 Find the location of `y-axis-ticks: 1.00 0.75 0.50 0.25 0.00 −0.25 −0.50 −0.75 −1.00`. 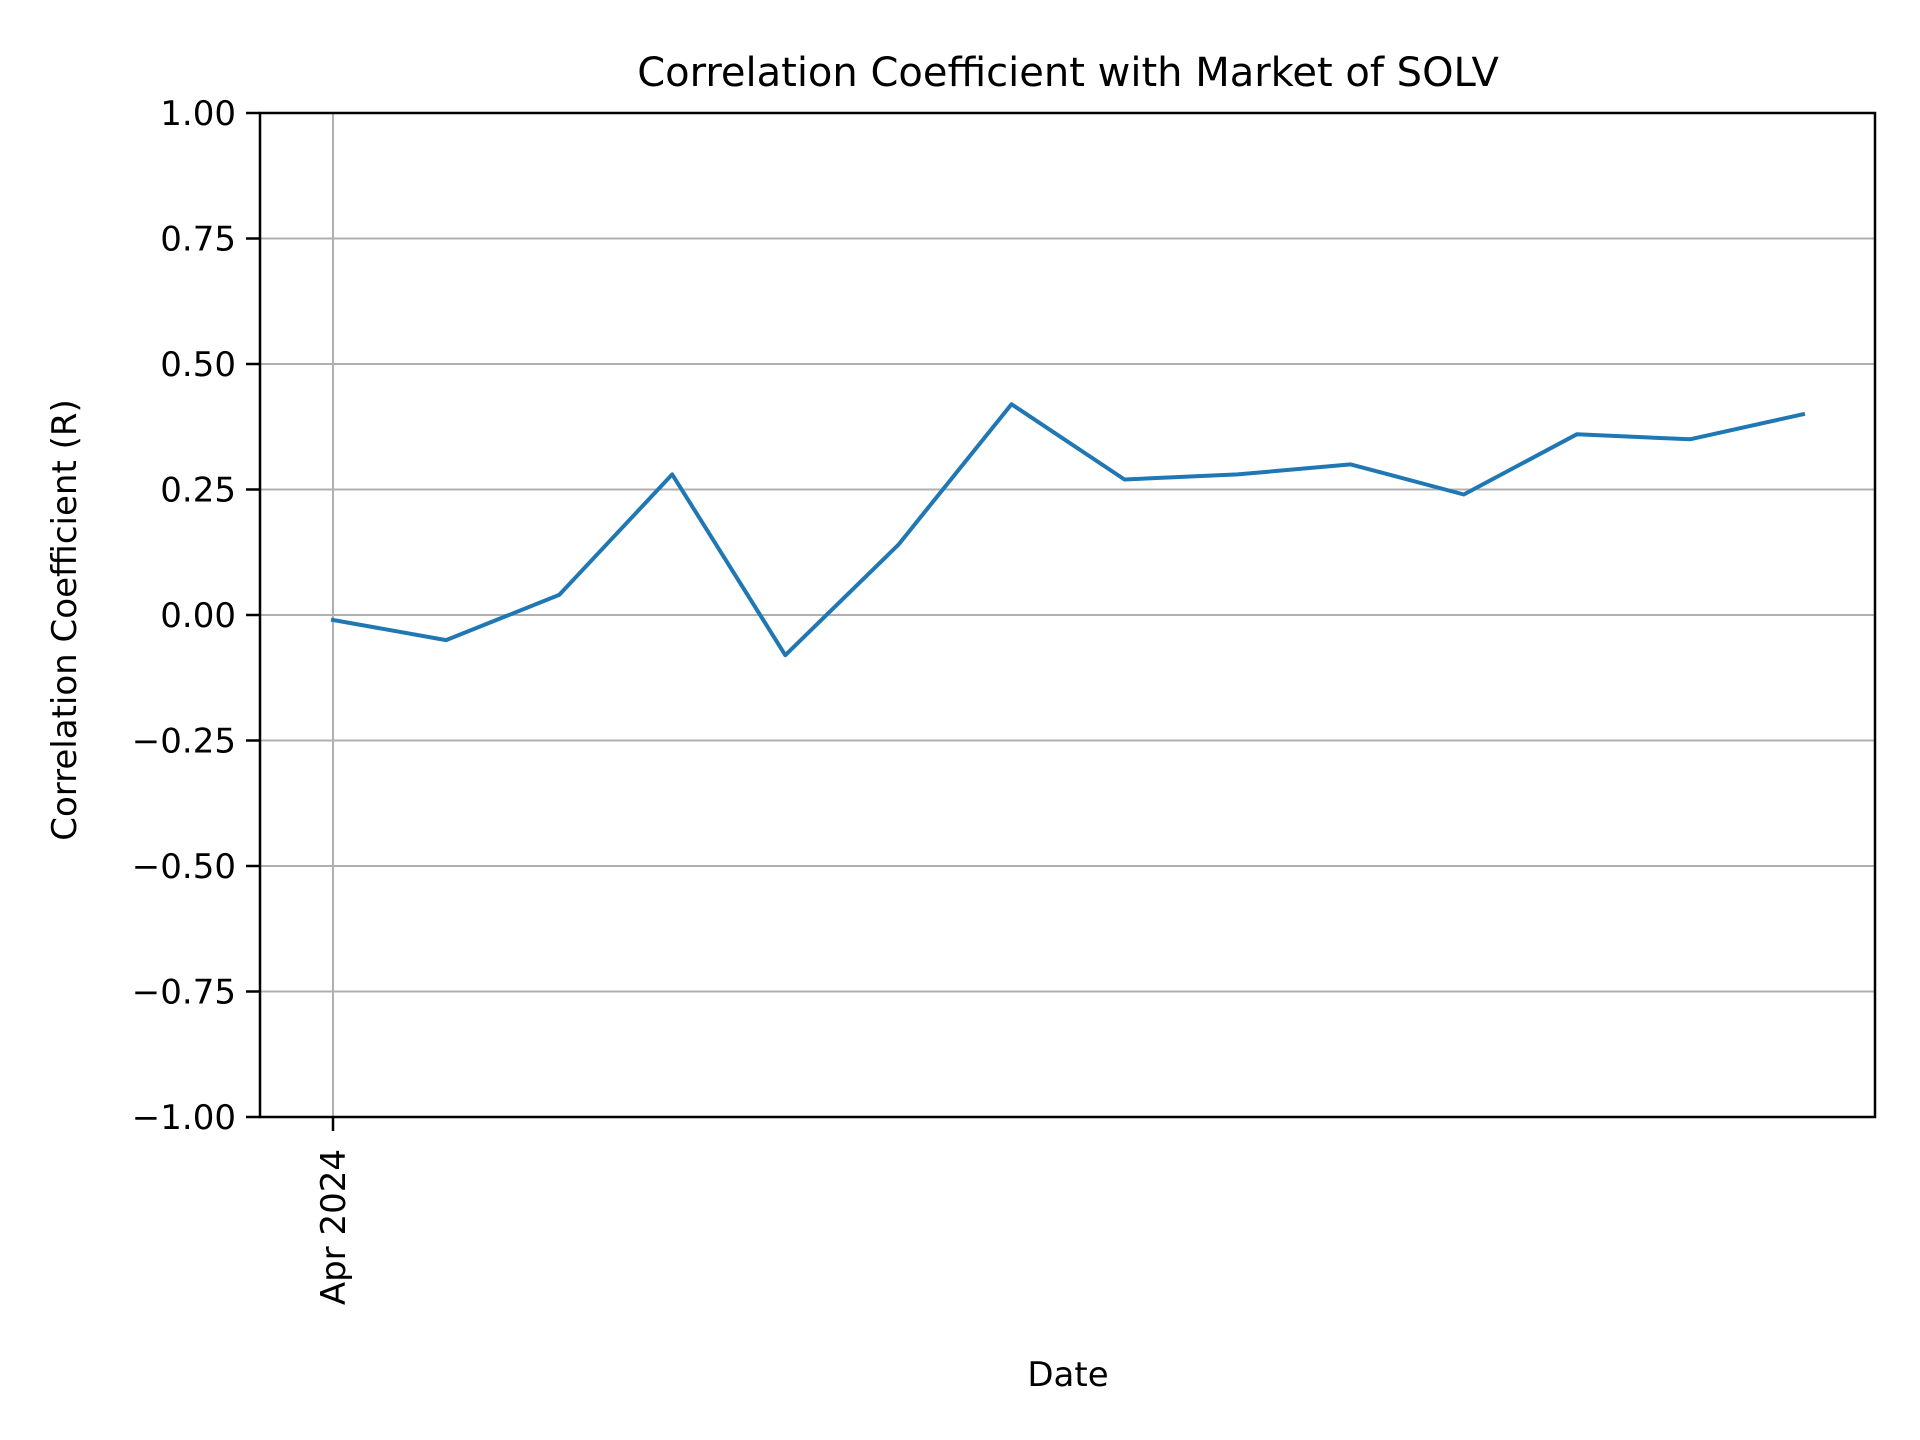

y-axis-ticks: 1.00 0.75 0.50 0.25 0.00 −0.25 −0.50 −0.75 −1.00 is located at coordinates (196, 616).